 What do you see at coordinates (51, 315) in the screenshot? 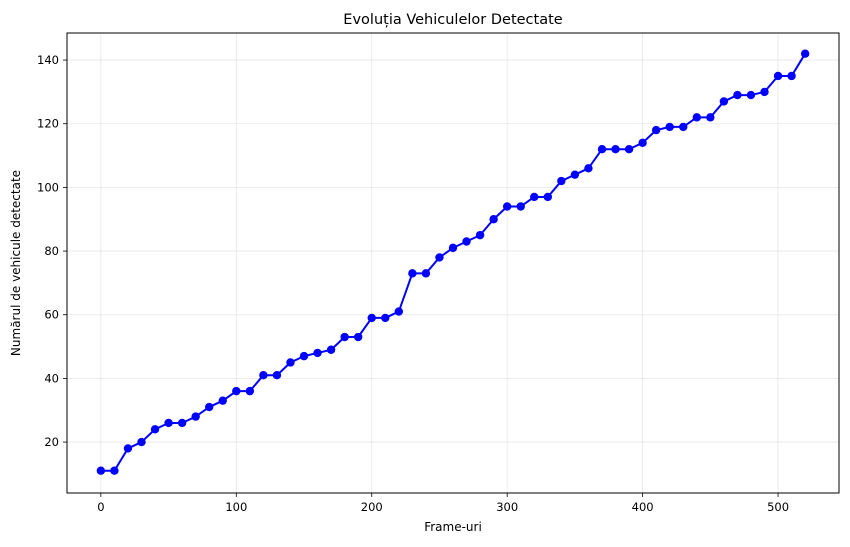
I see `y-tick-label: 60` at bounding box center [51, 315].